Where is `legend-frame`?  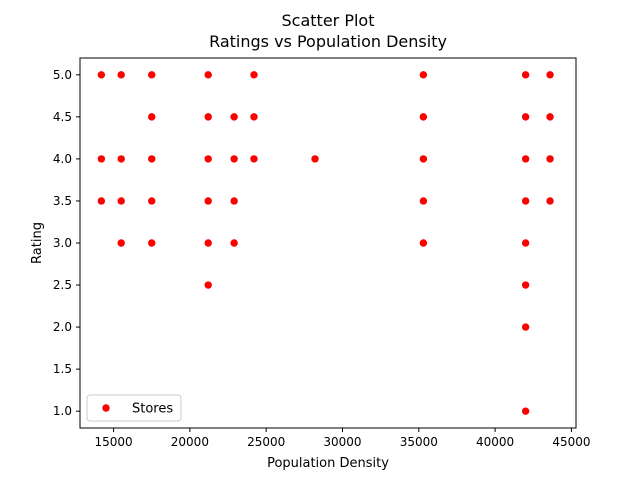
legend-frame is located at coordinates (134, 408).